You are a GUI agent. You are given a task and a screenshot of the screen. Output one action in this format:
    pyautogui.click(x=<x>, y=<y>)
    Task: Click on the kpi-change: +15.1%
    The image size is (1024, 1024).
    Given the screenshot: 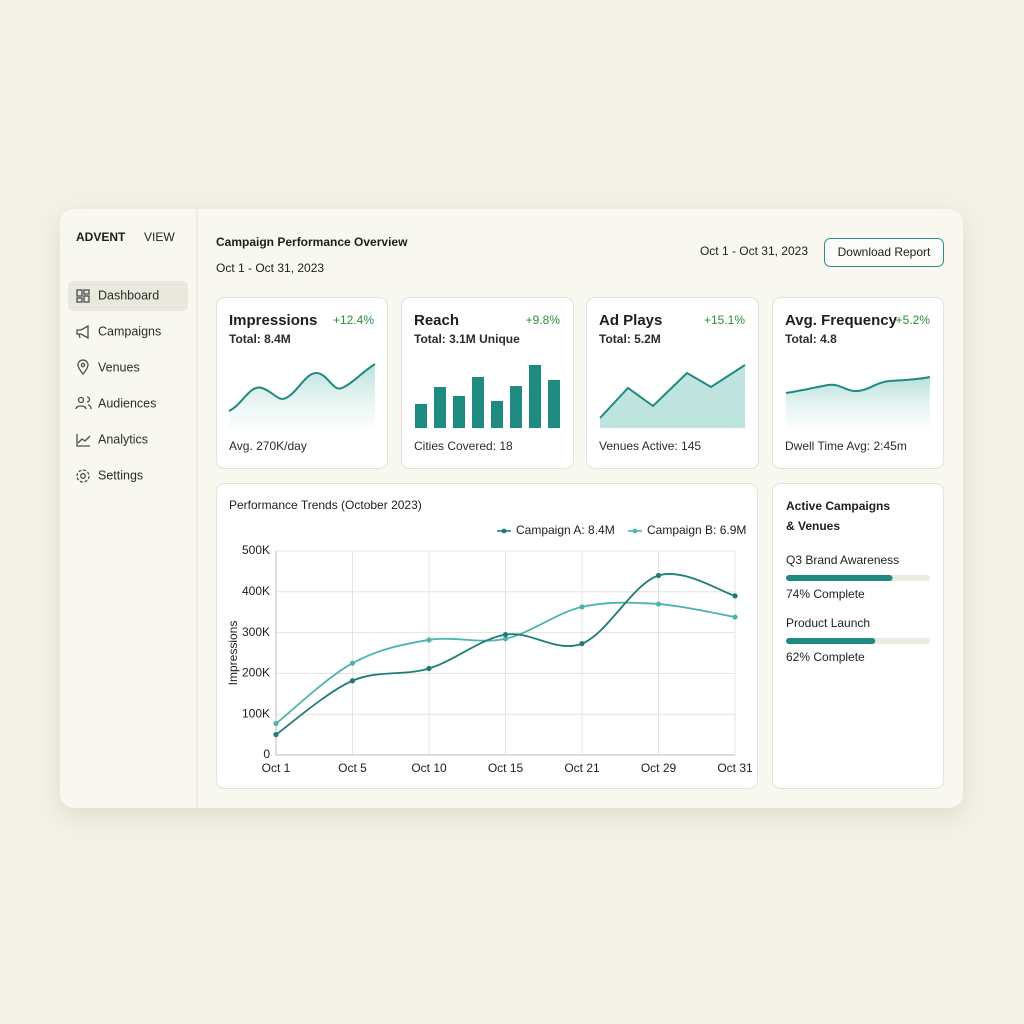 What is the action you would take?
    pyautogui.click(x=724, y=320)
    